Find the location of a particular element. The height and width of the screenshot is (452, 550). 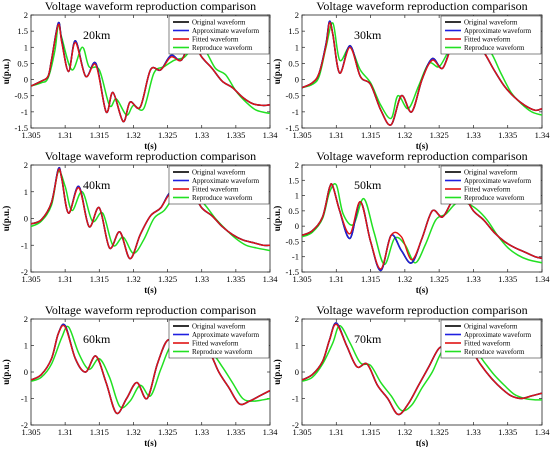

y-tick-label: 1.5 is located at coordinates (293, 180).